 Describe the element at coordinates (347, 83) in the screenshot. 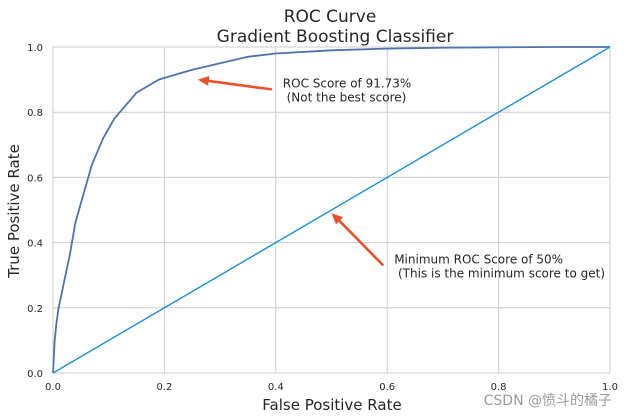

I see `annotation-text: ROC Score of 91.73%` at that location.